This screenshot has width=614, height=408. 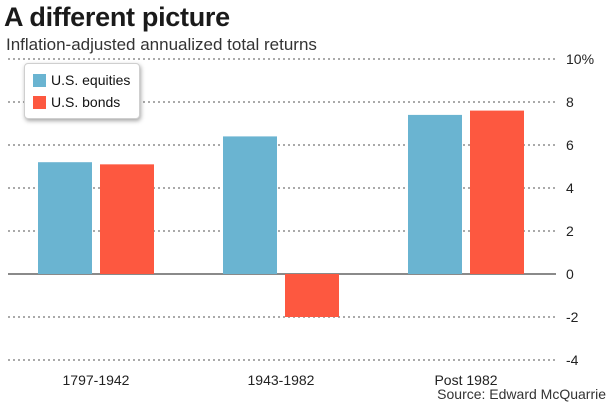 What do you see at coordinates (572, 360) in the screenshot?
I see `y-tick-label: -4` at bounding box center [572, 360].